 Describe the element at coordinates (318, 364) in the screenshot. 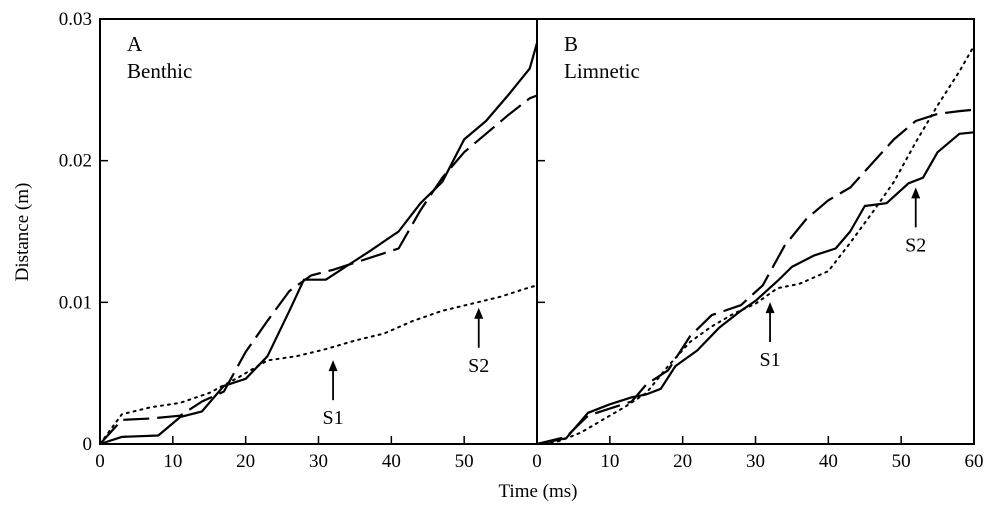

I see `series-line-dotted` at that location.